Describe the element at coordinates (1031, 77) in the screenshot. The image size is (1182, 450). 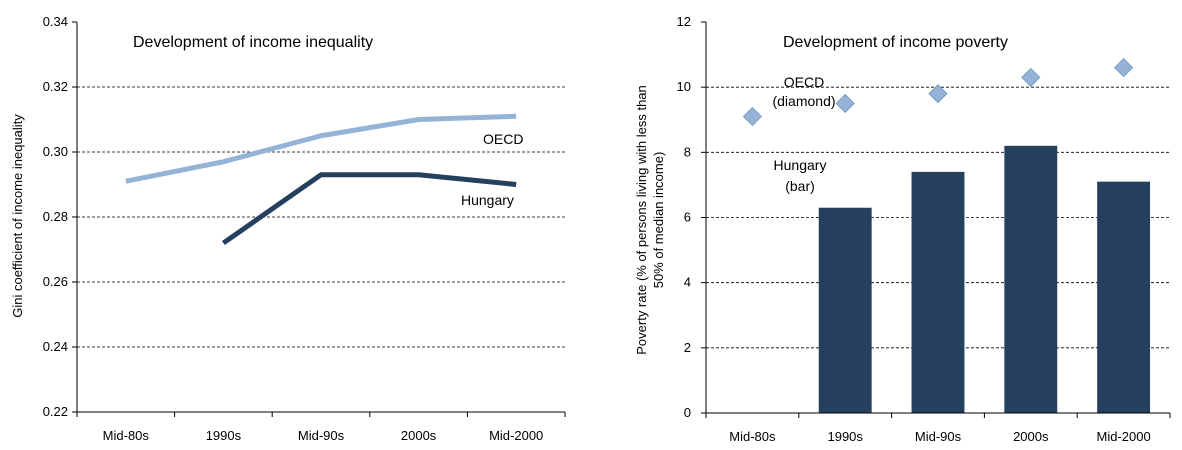
I see `diamond-2000s` at that location.